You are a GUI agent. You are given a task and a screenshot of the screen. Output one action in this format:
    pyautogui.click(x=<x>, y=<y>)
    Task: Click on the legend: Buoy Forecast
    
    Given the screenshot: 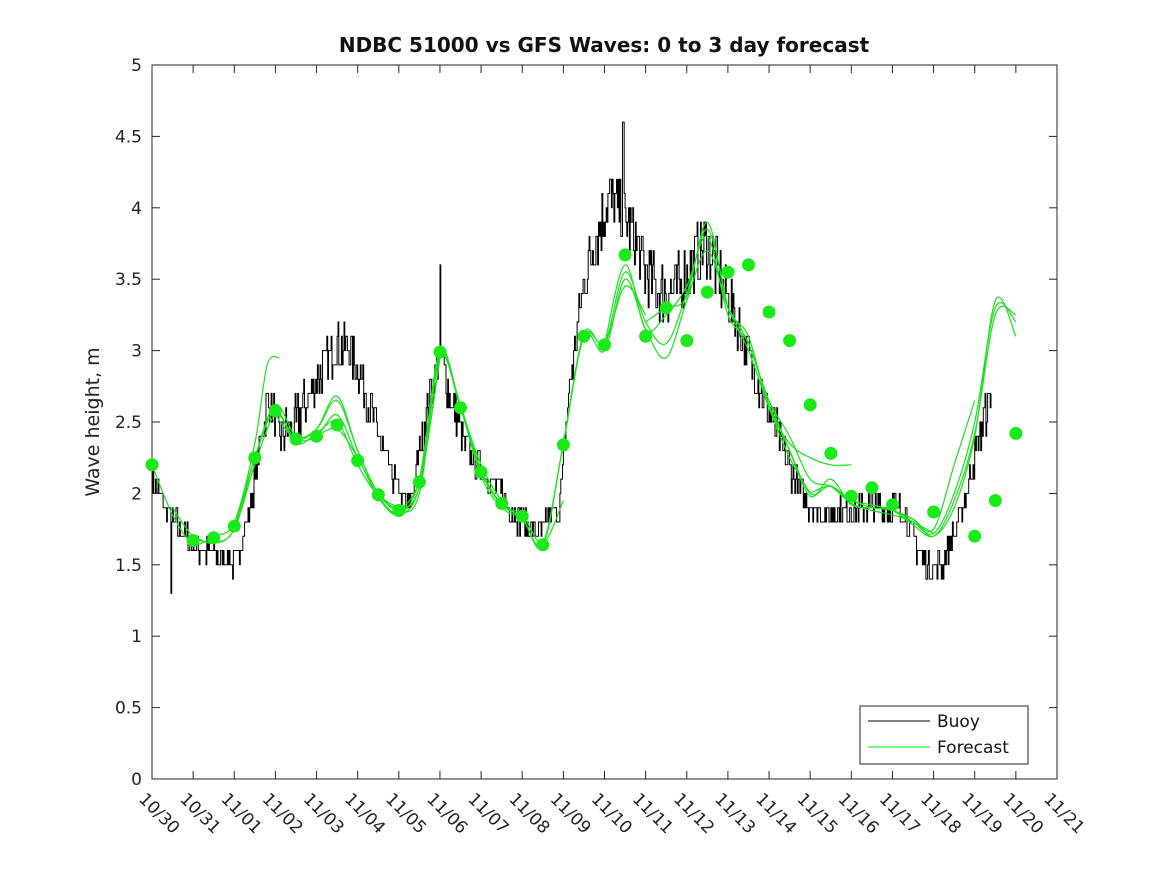 What is the action you would take?
    pyautogui.click(x=944, y=735)
    